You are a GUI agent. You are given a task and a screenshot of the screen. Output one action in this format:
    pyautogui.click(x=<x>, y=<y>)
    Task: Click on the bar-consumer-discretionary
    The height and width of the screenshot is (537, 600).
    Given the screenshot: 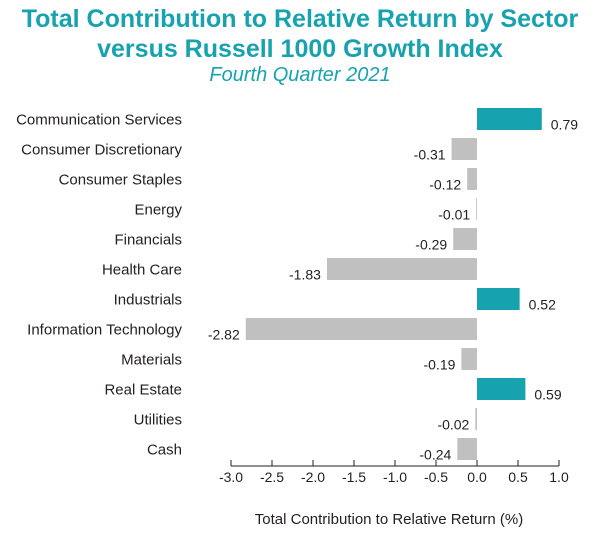 What is the action you would take?
    pyautogui.click(x=464, y=149)
    